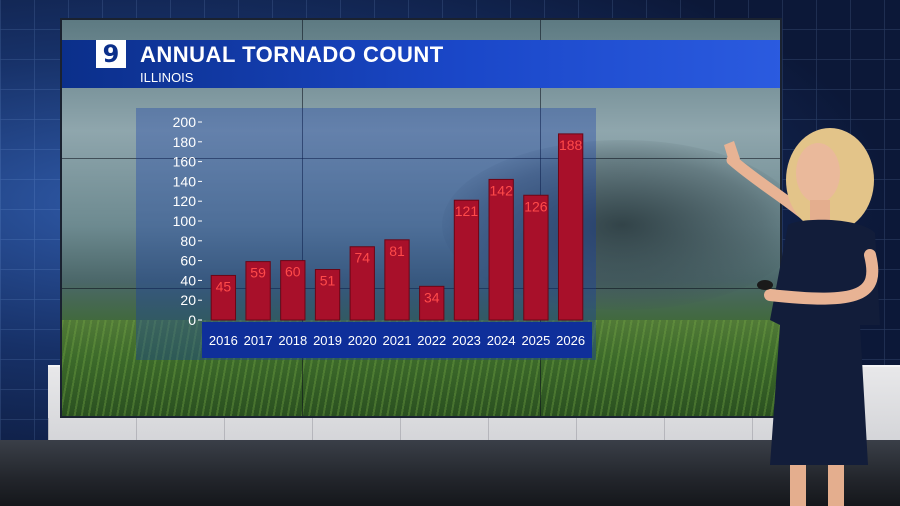  I want to click on x-tick-label: 2020, so click(362, 340).